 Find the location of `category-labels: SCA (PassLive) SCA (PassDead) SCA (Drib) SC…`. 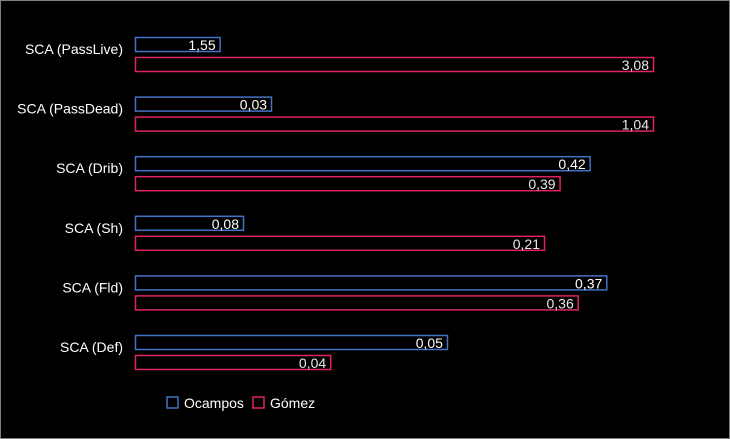

category-labels: SCA (PassLive) SCA (PassDead) SCA (Drib) SC… is located at coordinates (70, 198).